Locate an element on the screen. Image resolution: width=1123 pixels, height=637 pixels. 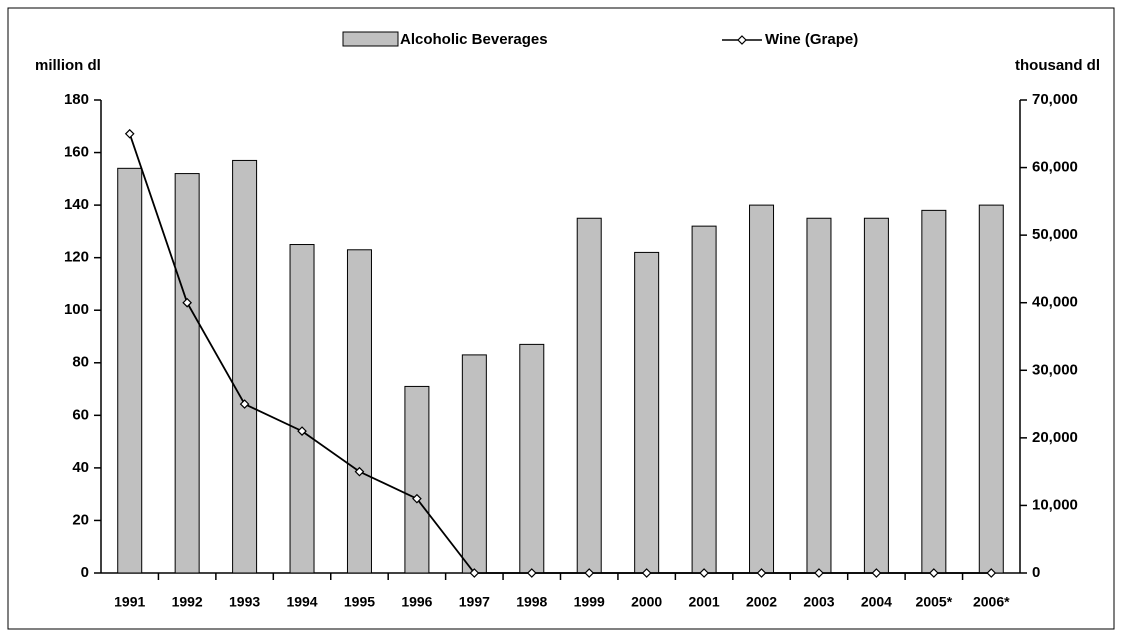
legend-swatch is located at coordinates (370, 39).